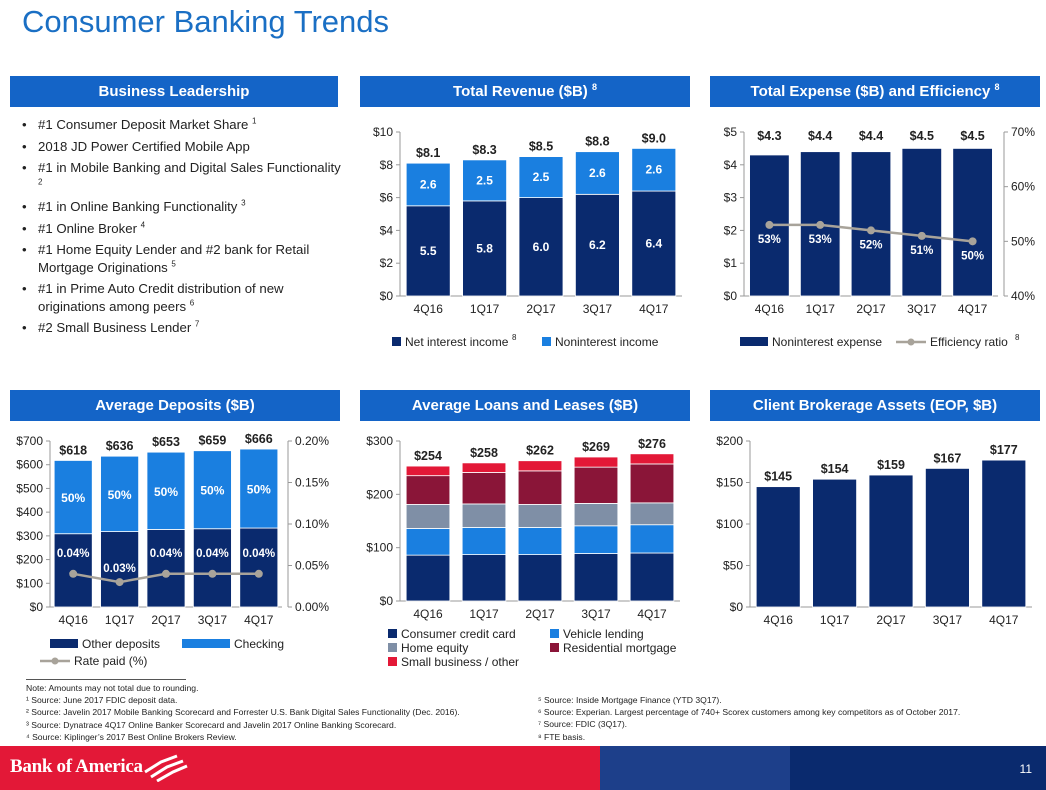 This screenshot has width=1046, height=790. What do you see at coordinates (695, 768) in the screenshot?
I see `footer-blue-band` at bounding box center [695, 768].